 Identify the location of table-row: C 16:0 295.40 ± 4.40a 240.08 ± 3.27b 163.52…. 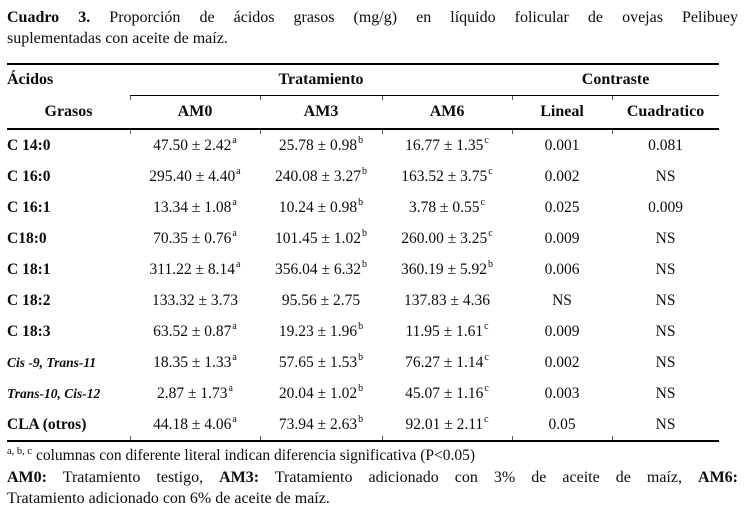
(363, 176).